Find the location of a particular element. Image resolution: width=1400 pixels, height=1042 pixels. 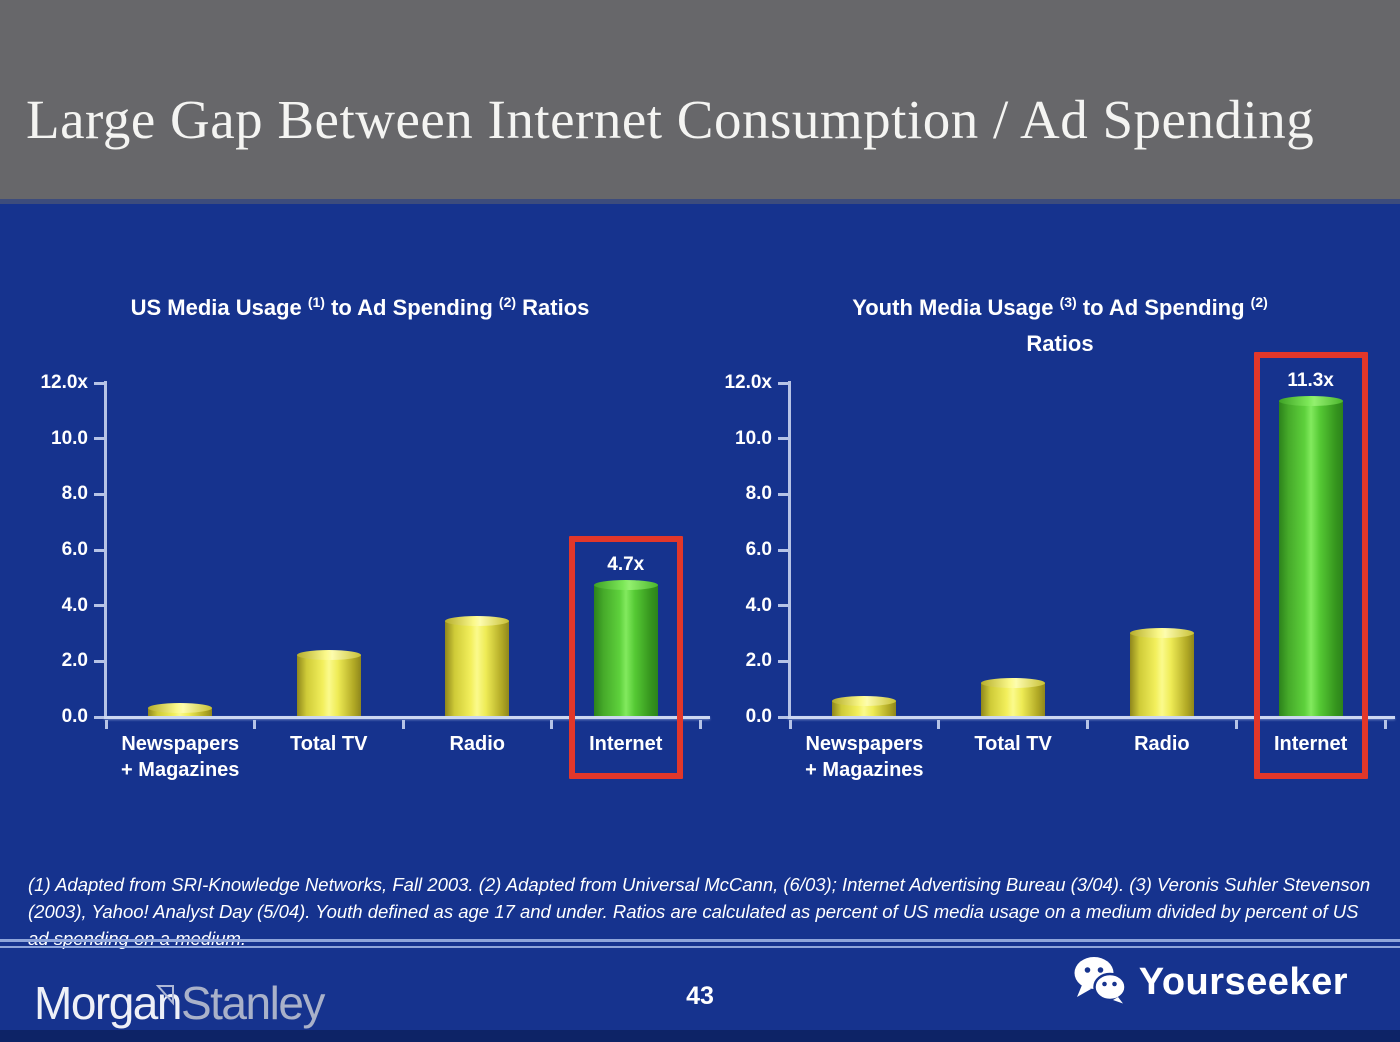

bar-value-label: 4.7x is located at coordinates (626, 565).